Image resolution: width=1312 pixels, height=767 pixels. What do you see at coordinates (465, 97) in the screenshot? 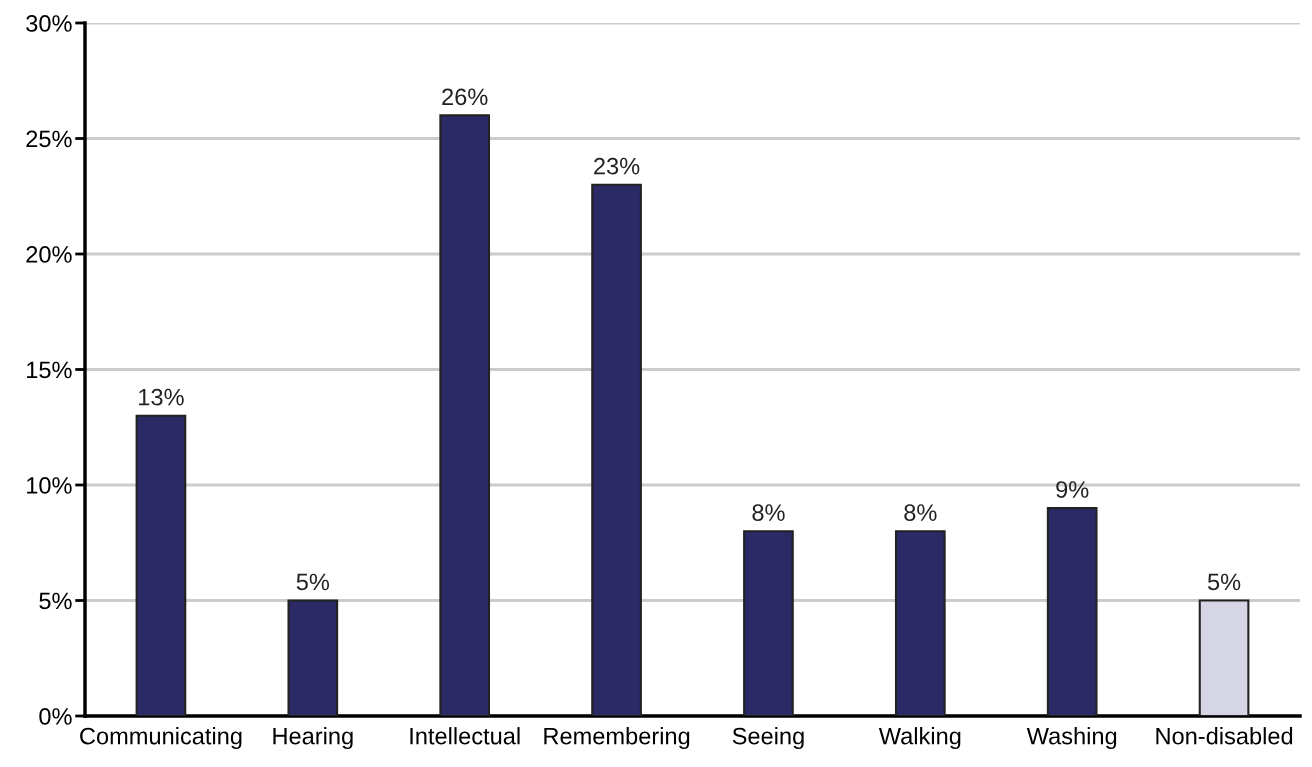
I see `data-label: 26%` at bounding box center [465, 97].